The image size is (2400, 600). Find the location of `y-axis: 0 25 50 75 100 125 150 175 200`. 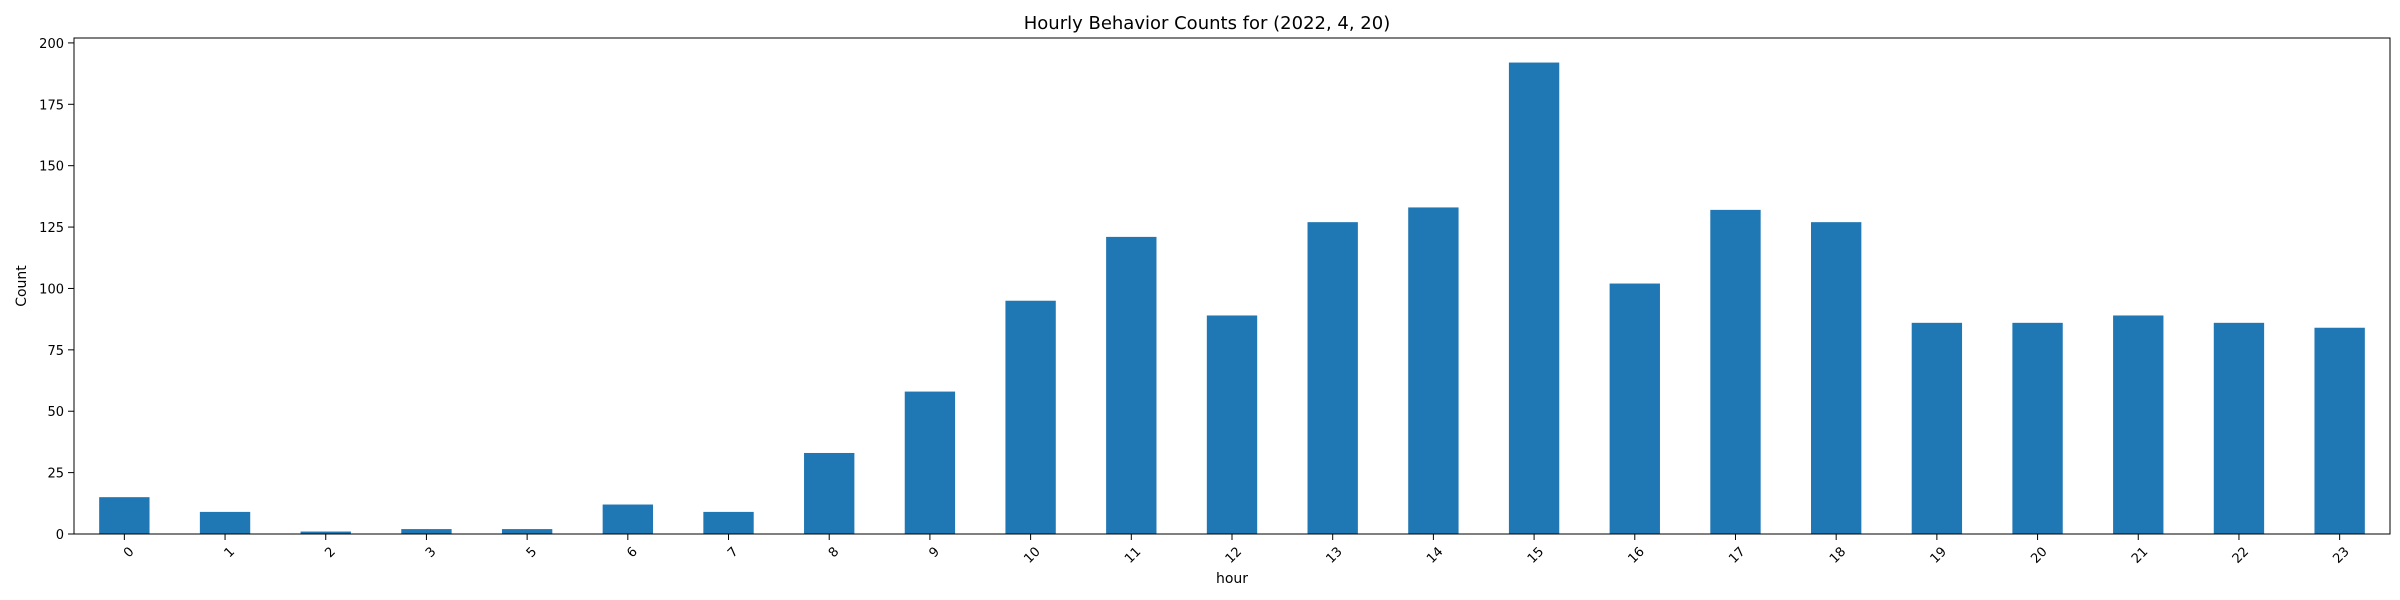

y-axis: 0 25 50 75 100 125 150 175 200 is located at coordinates (56, 290).